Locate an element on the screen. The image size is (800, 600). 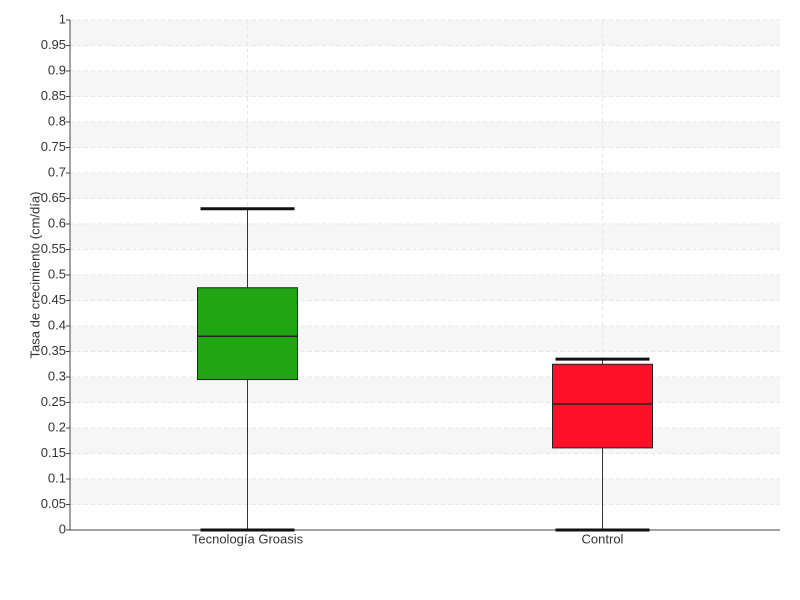
y-tick-label: 0.8 is located at coordinates (57, 120).